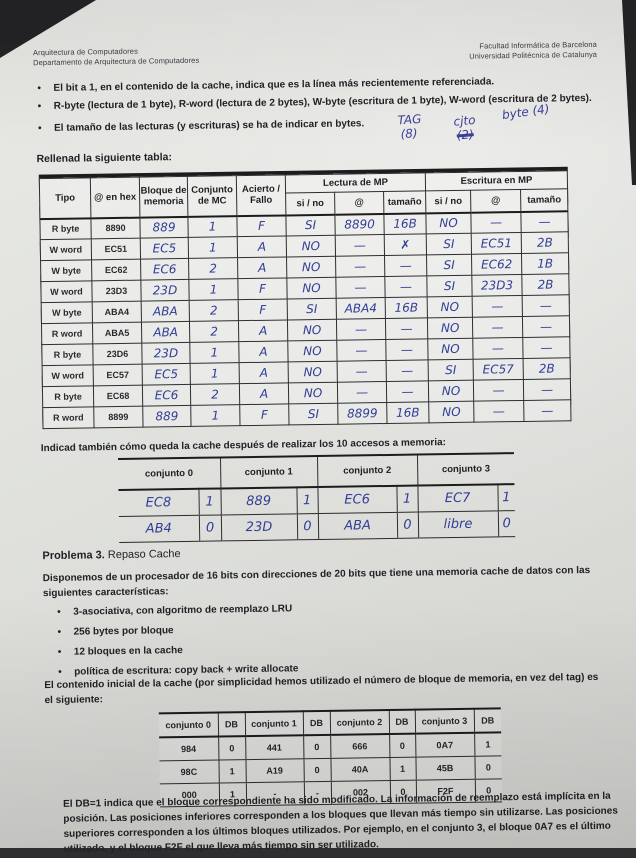  What do you see at coordinates (357, 526) in the screenshot?
I see `cell-block: ABA` at bounding box center [357, 526].